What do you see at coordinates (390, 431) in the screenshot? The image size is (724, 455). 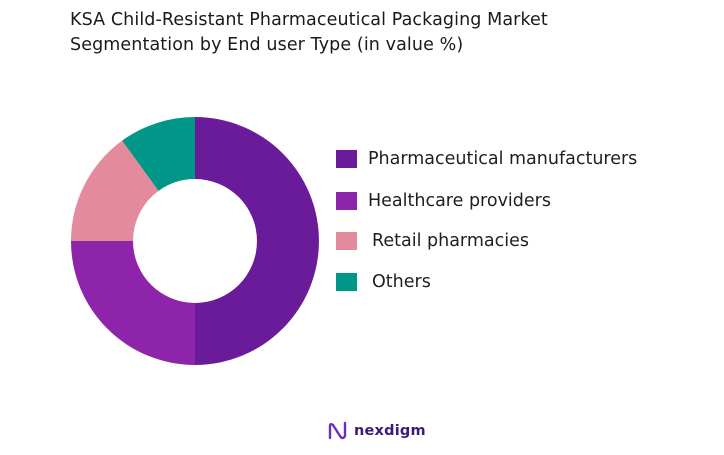 I see `brand-name: nexdigm` at bounding box center [390, 431].